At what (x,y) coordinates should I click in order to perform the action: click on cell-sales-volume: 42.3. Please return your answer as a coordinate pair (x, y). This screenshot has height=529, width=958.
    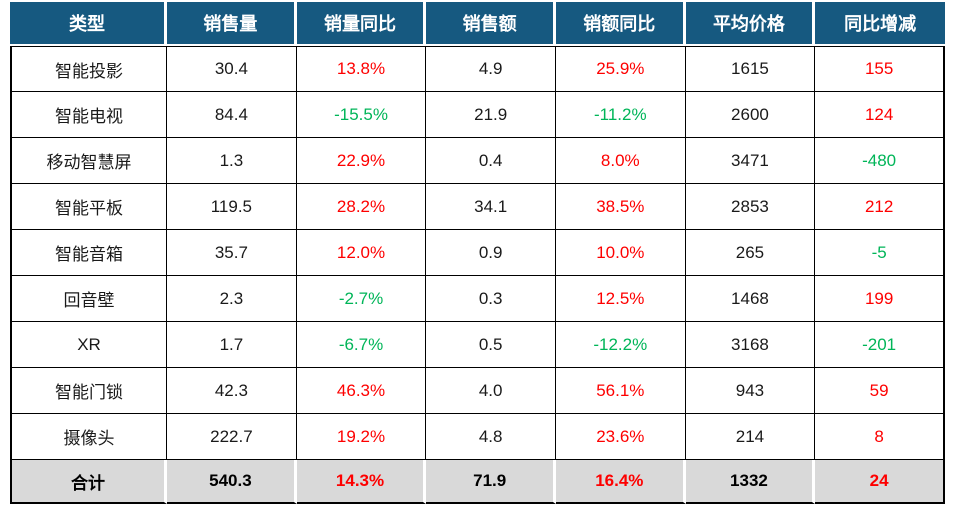
    Looking at the image, I should click on (232, 391).